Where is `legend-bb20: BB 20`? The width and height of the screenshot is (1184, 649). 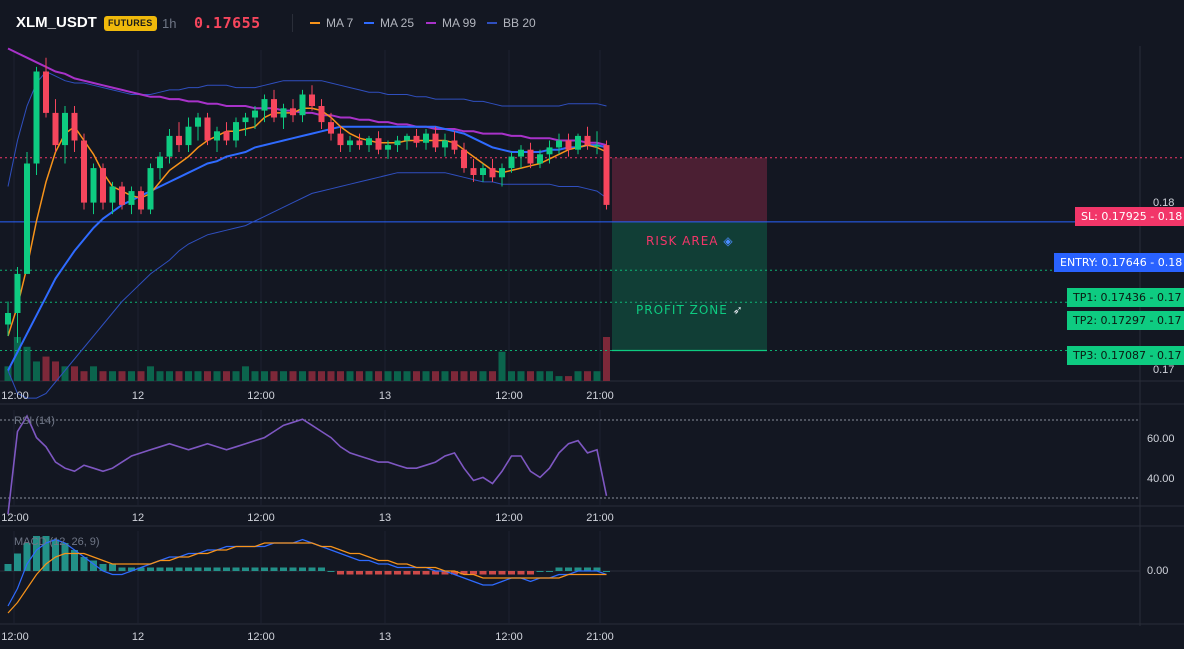 legend-bb20: BB 20 is located at coordinates (511, 23).